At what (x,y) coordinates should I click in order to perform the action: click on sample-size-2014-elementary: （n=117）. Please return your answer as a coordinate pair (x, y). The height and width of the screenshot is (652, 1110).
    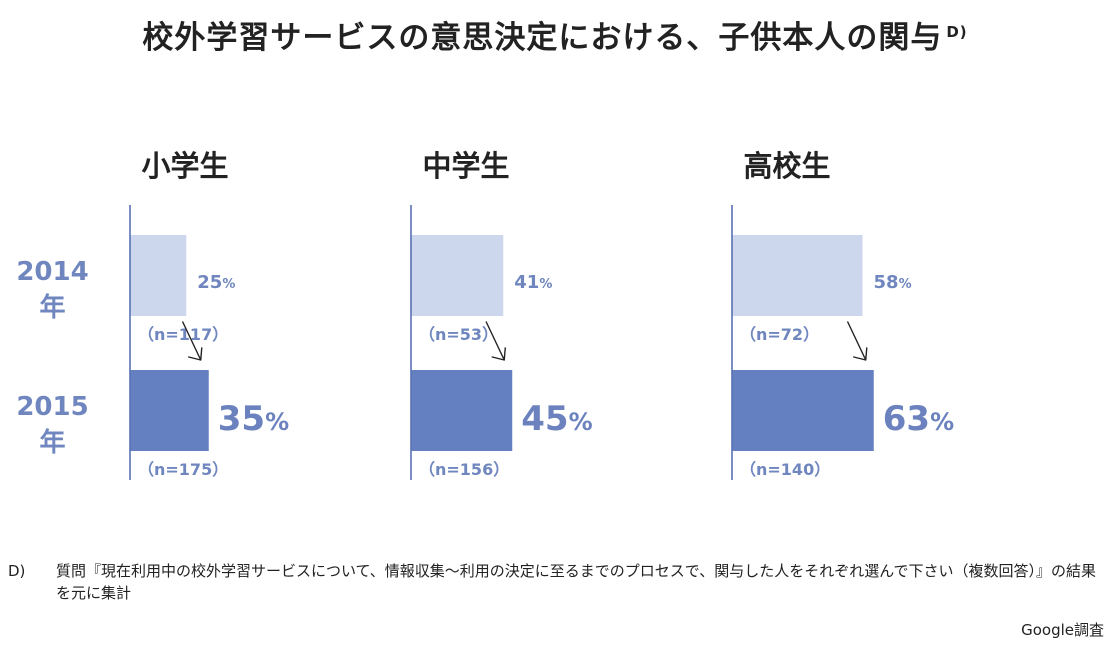
    Looking at the image, I should click on (183, 334).